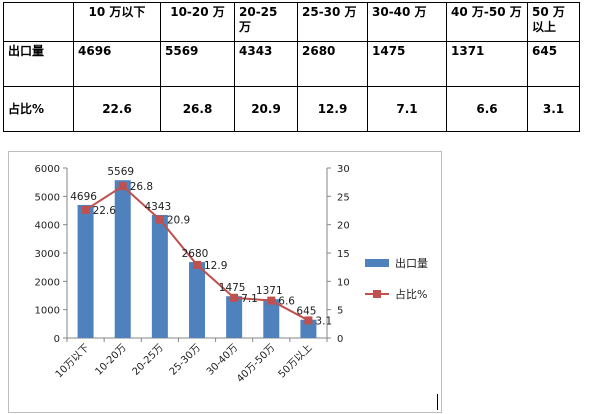 The image size is (600, 414). I want to click on table-cell: 5569, so click(197, 64).